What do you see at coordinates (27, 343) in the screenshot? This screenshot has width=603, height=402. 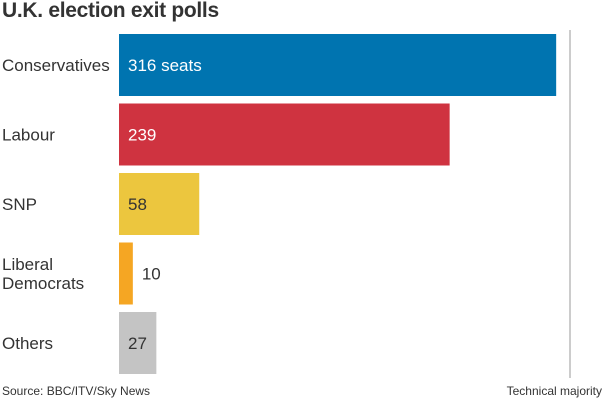 I see `category-label: Others` at bounding box center [27, 343].